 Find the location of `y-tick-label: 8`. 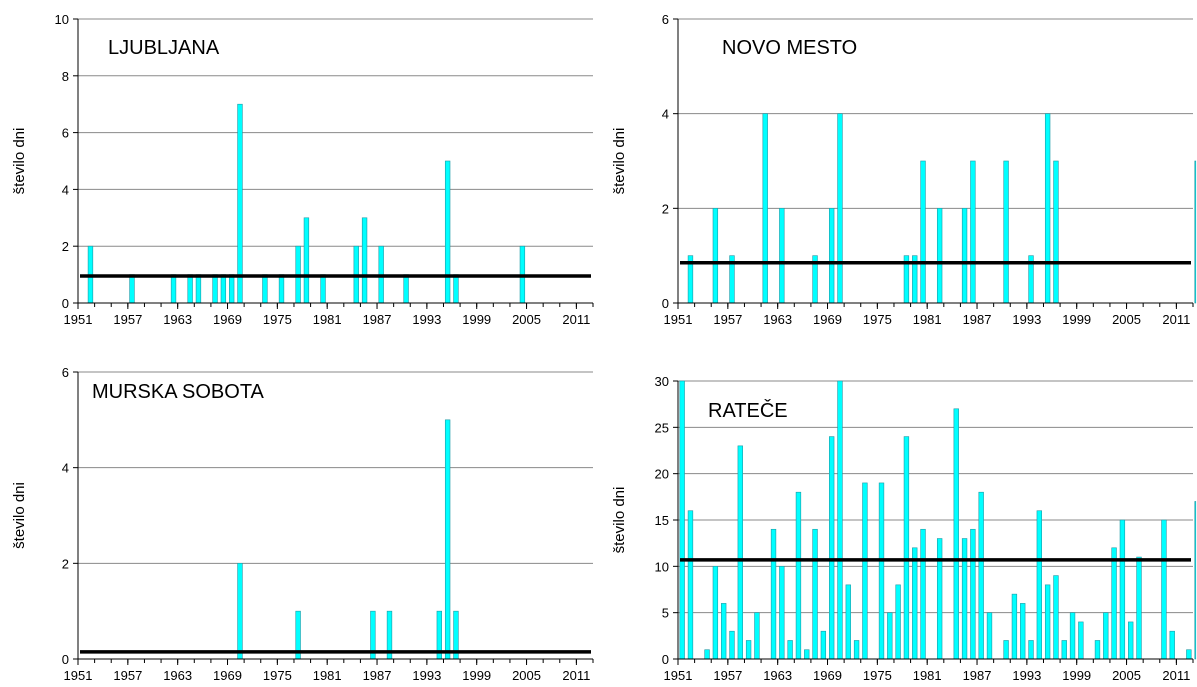

y-tick-label: 8 is located at coordinates (65, 76).